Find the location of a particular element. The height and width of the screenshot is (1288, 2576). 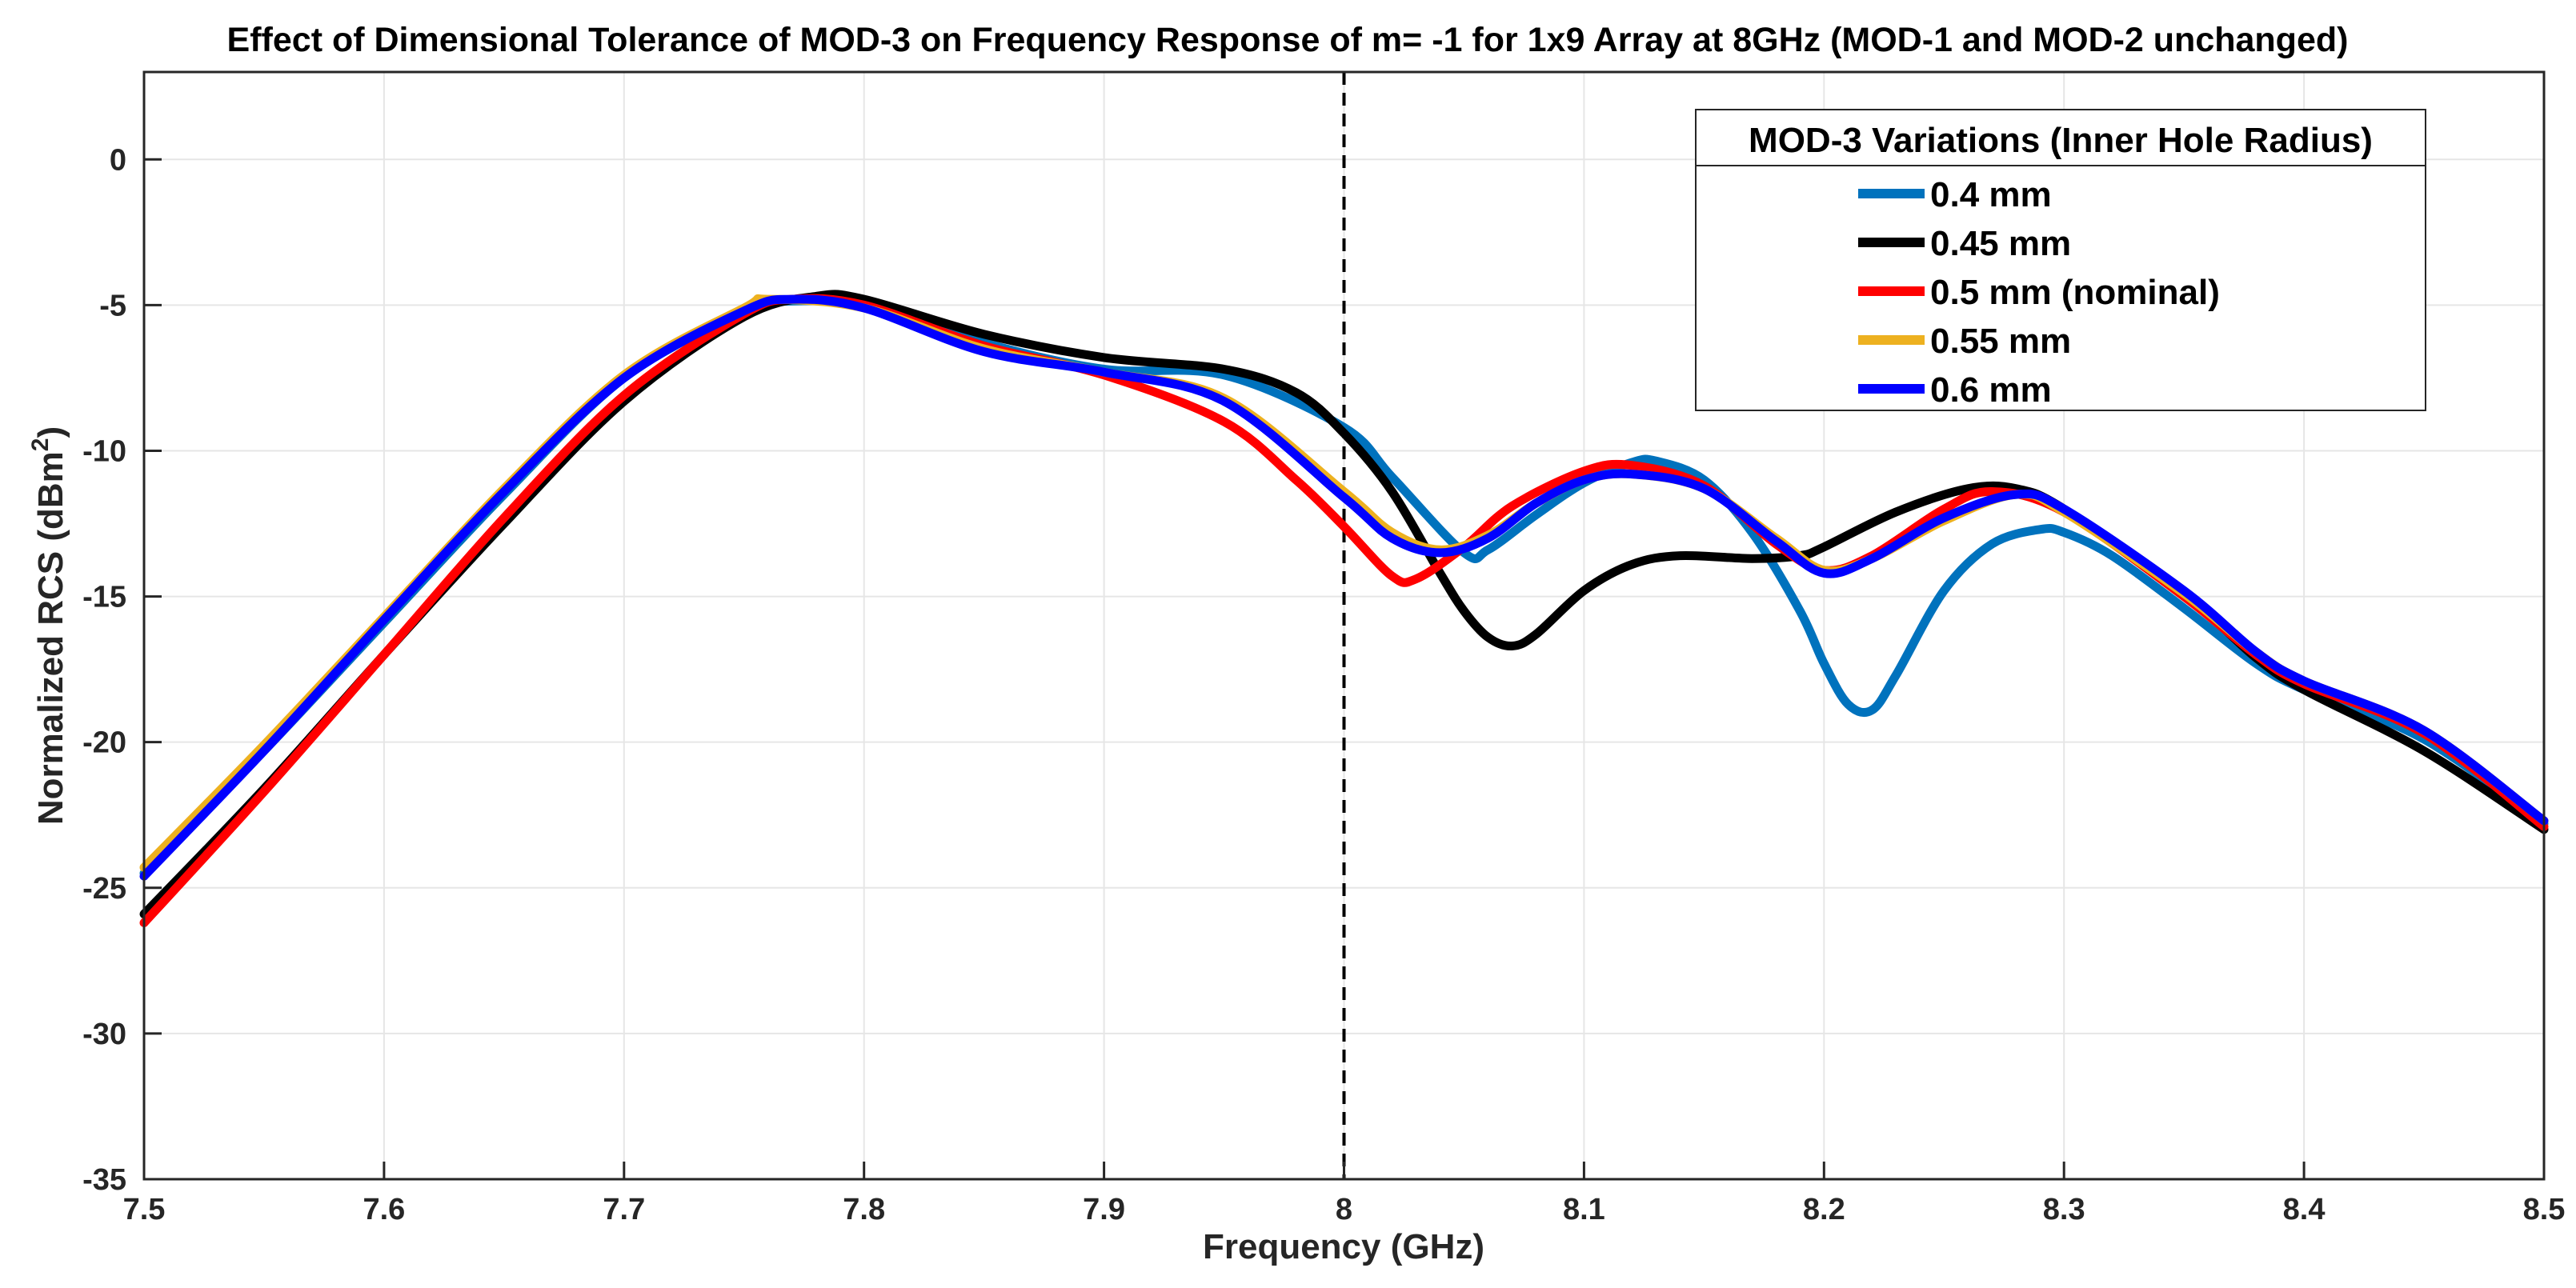

x-tick-label: 7.6 is located at coordinates (384, 1209).